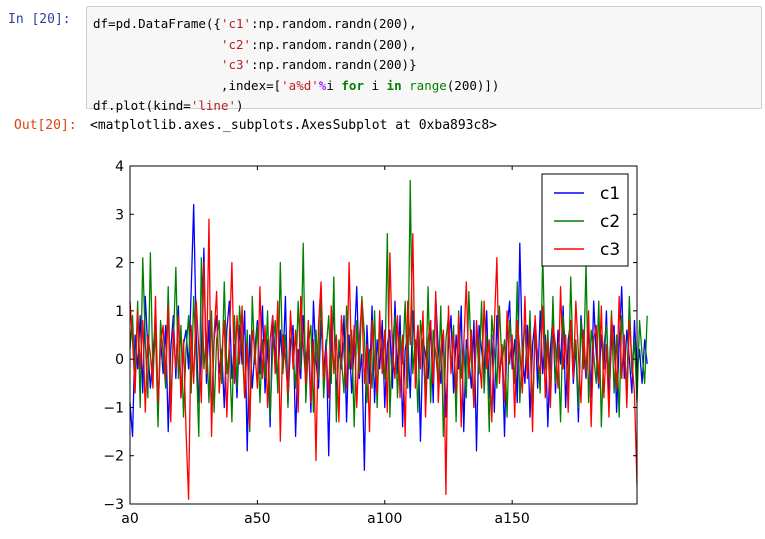 Image resolution: width=765 pixels, height=539 pixels. What do you see at coordinates (113, 505) in the screenshot?
I see `y-tick-label: −3` at bounding box center [113, 505].